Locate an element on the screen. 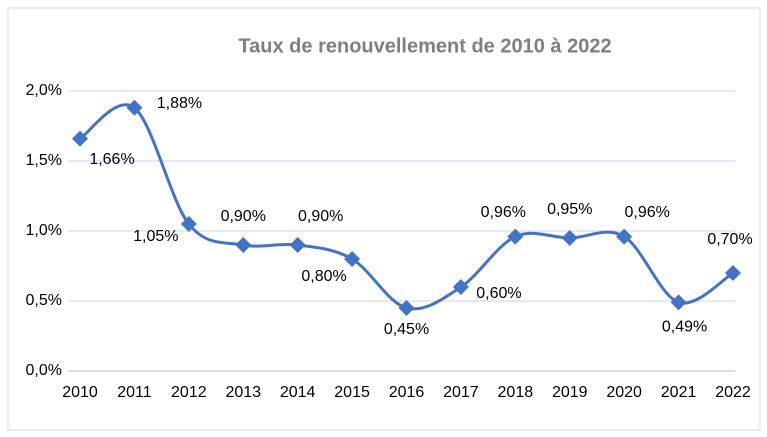 Image resolution: width=767 pixels, height=437 pixels. chart-title: Taux de renouvellement de 2010 à 2022 is located at coordinates (424, 46).